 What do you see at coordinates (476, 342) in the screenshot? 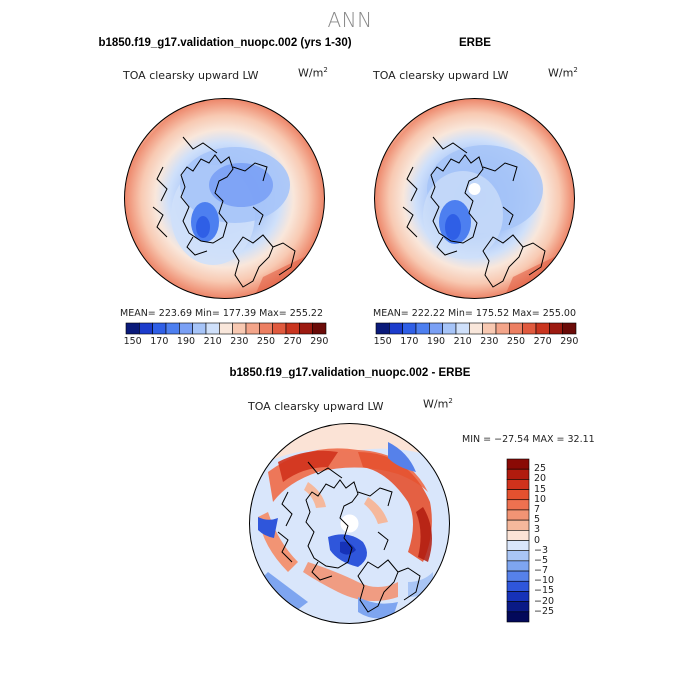
I see `panel2-colorbar-ticks: 150 170 190 210 230 250 270 290` at bounding box center [476, 342].